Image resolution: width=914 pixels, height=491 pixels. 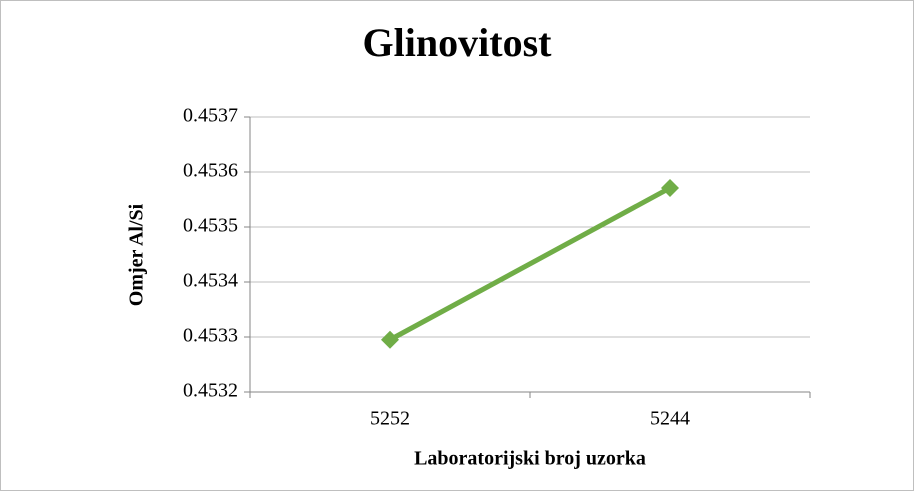 I want to click on y-tick-label: 0.4533, so click(x=210, y=336).